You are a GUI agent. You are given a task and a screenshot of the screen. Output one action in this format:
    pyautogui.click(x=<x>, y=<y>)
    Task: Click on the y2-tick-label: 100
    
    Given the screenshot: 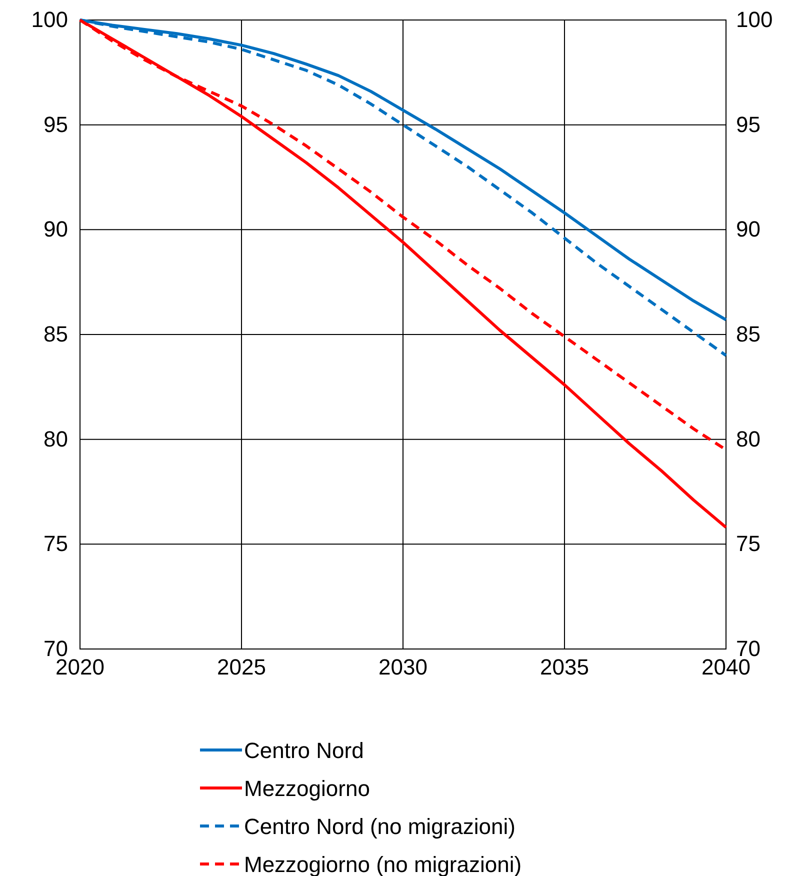 What is the action you would take?
    pyautogui.click(x=754, y=19)
    